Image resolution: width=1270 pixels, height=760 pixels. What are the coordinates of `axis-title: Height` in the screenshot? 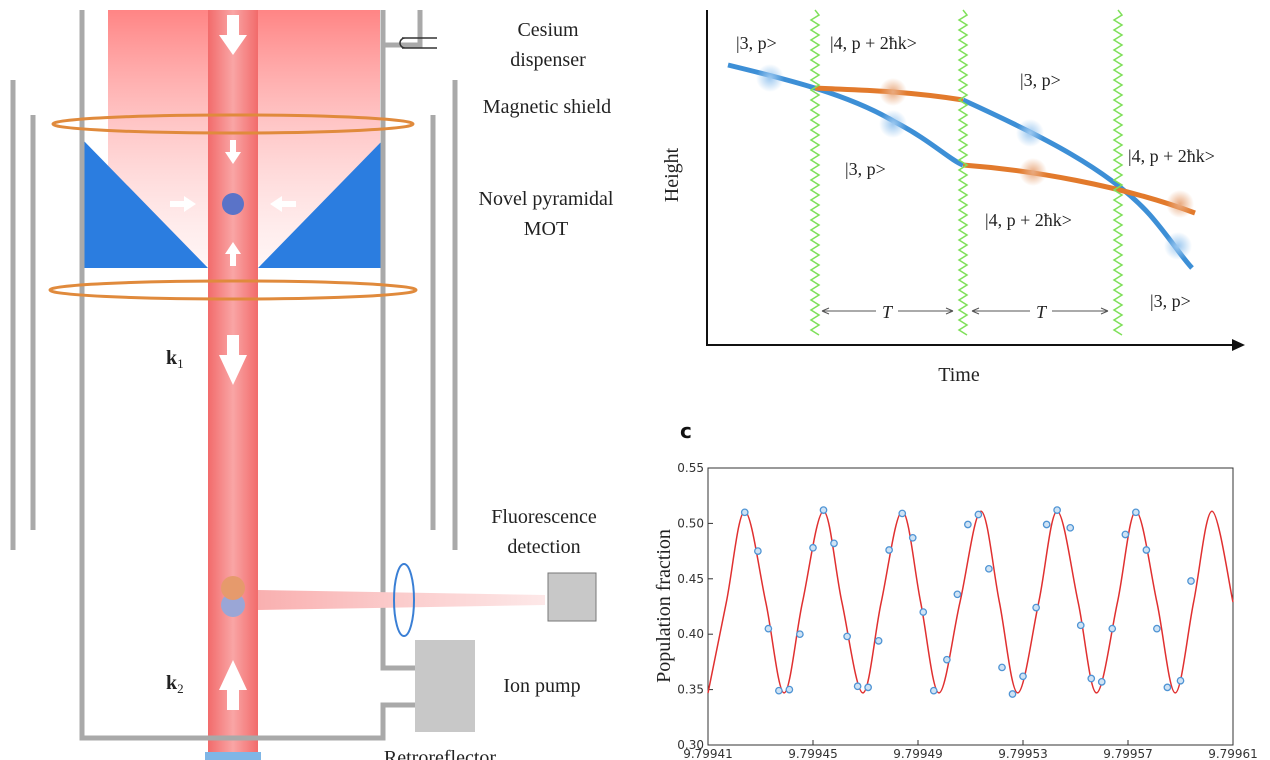 It's located at (672, 174).